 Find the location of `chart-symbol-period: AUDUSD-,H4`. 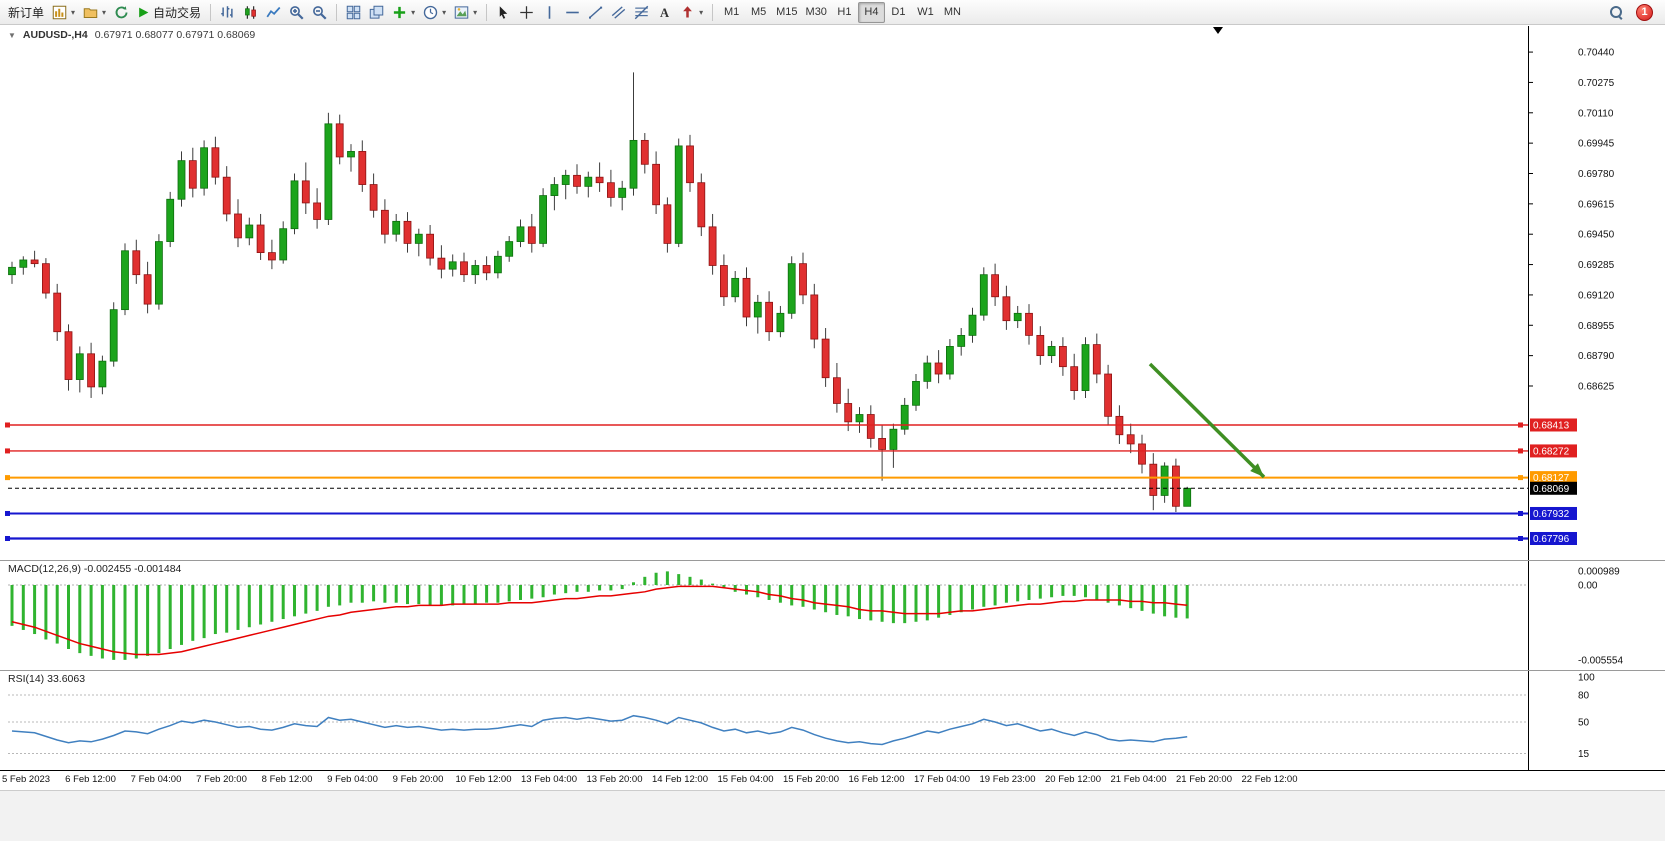

chart-symbol-period: AUDUSD-,H4 is located at coordinates (55, 35).